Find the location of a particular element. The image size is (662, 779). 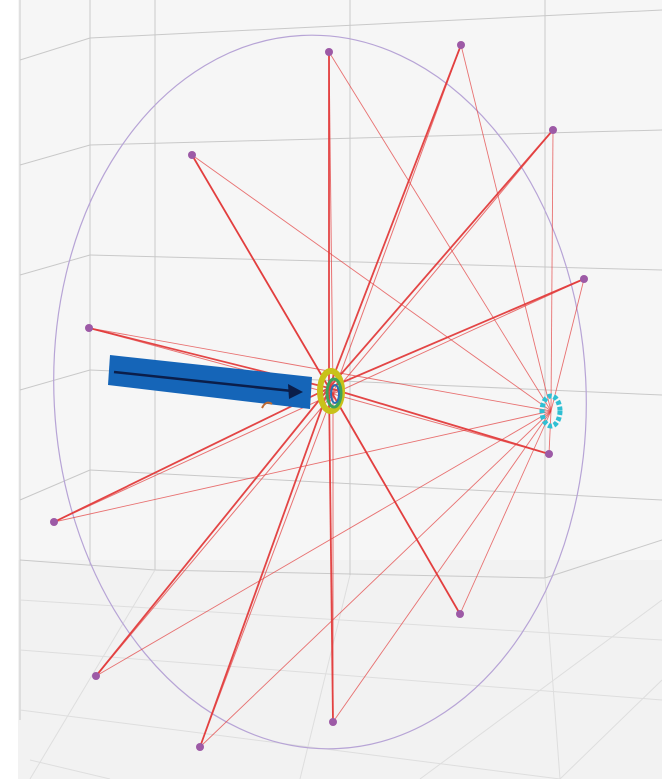

rear-hub-ring-icon is located at coordinates (551, 411).